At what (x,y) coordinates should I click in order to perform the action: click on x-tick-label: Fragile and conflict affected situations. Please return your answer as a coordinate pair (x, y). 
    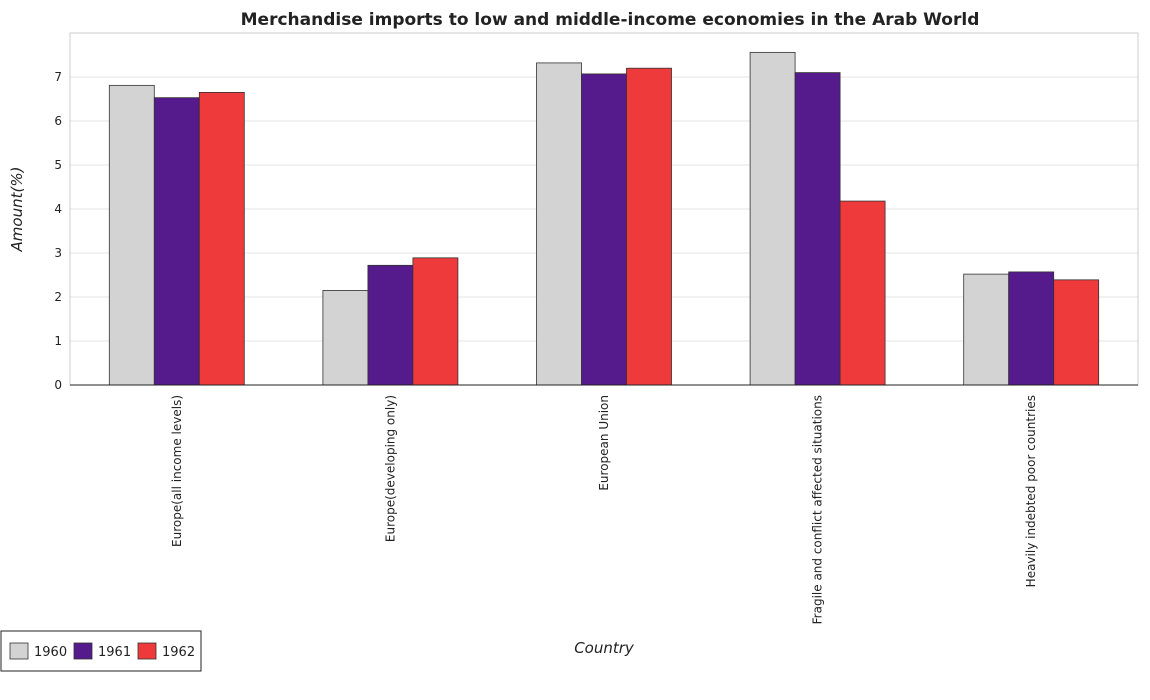
    Looking at the image, I should click on (818, 509).